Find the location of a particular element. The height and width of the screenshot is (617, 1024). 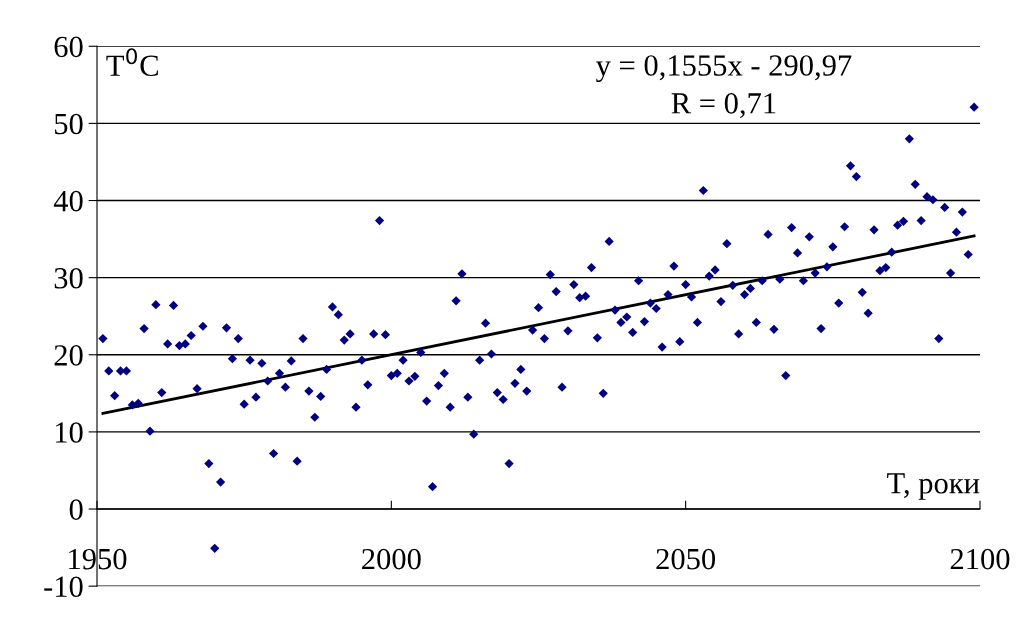

y-tick-label: 20 is located at coordinates (68, 355).